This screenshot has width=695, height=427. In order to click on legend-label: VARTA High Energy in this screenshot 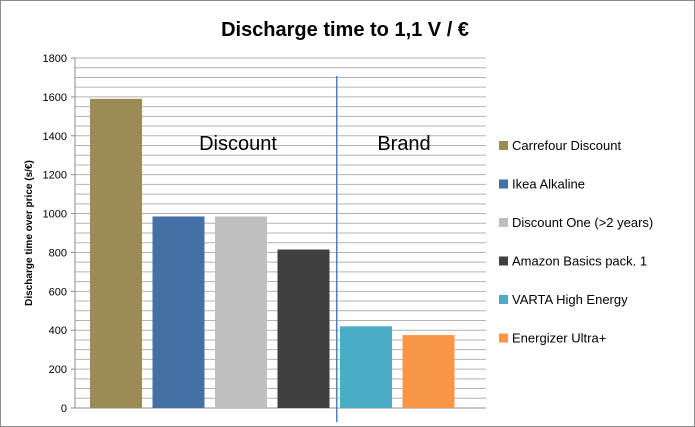, I will do `click(570, 299)`.